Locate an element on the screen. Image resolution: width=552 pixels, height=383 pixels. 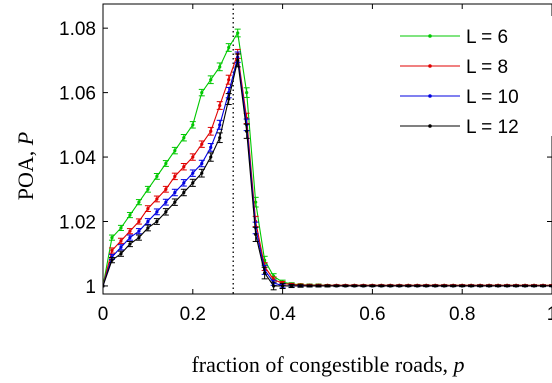
legend-item: L = 6 is located at coordinates (454, 37).